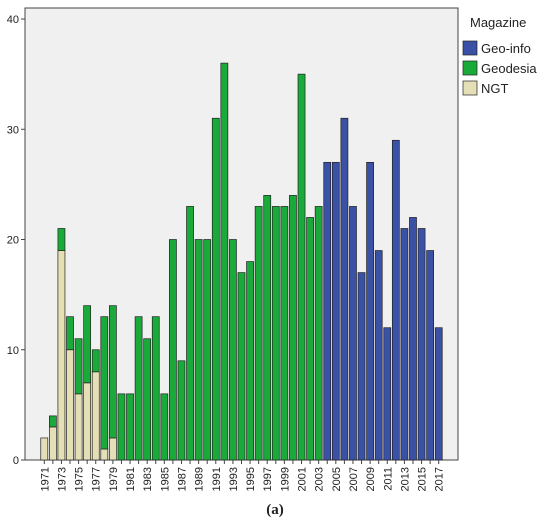 The image size is (550, 531). Describe the element at coordinates (165, 479) in the screenshot. I see `x-tick-label: 1985` at that location.